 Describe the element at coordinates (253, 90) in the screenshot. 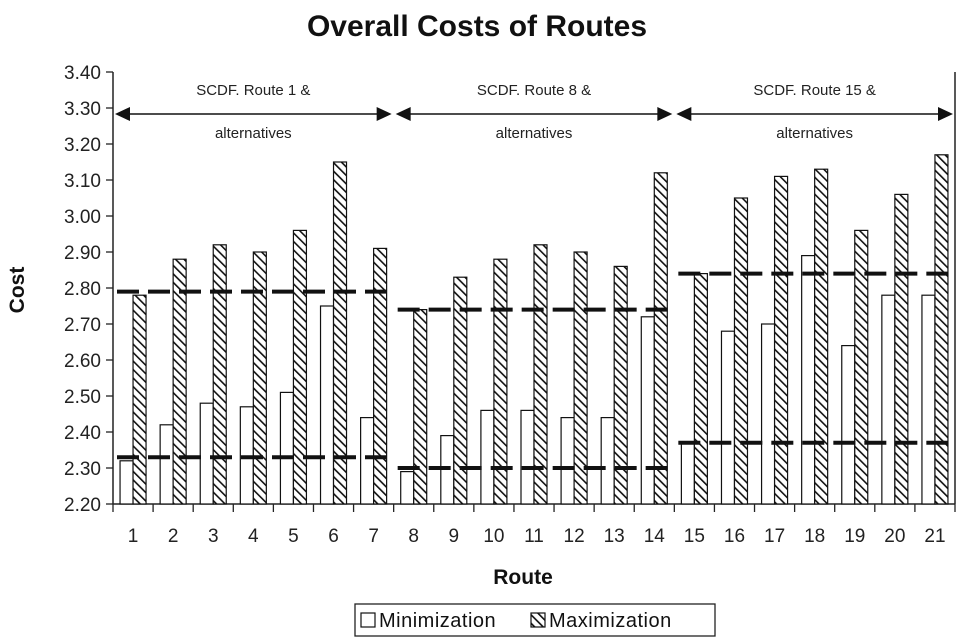

I see `group-label-line1: SCDF. Route 1 &` at that location.